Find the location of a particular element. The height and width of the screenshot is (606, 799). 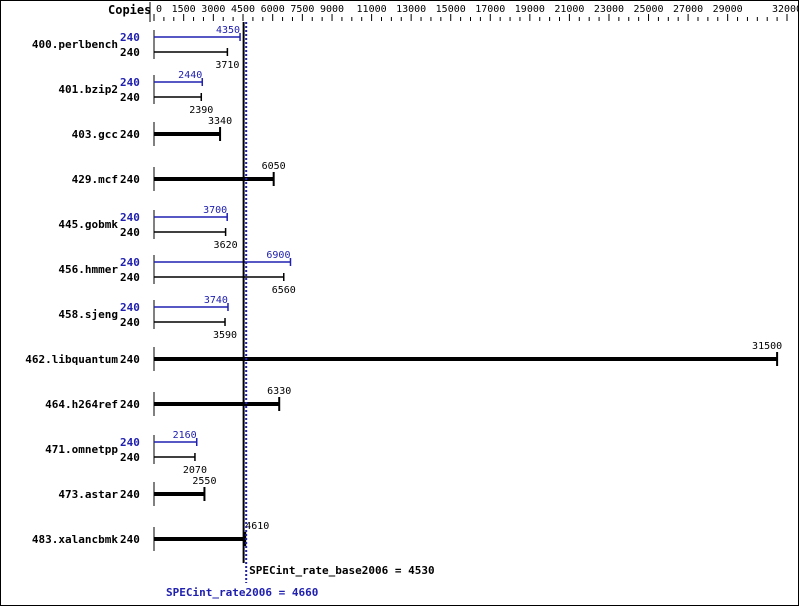

tick-label: 6000 is located at coordinates (273, 9).